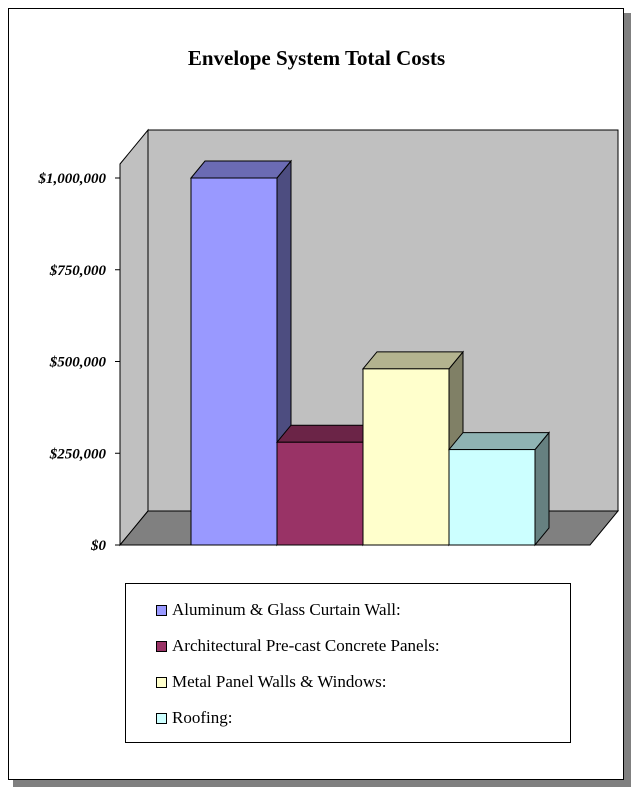 This screenshot has width=633, height=791. I want to click on y-tick-label: $250,000, so click(78, 454).